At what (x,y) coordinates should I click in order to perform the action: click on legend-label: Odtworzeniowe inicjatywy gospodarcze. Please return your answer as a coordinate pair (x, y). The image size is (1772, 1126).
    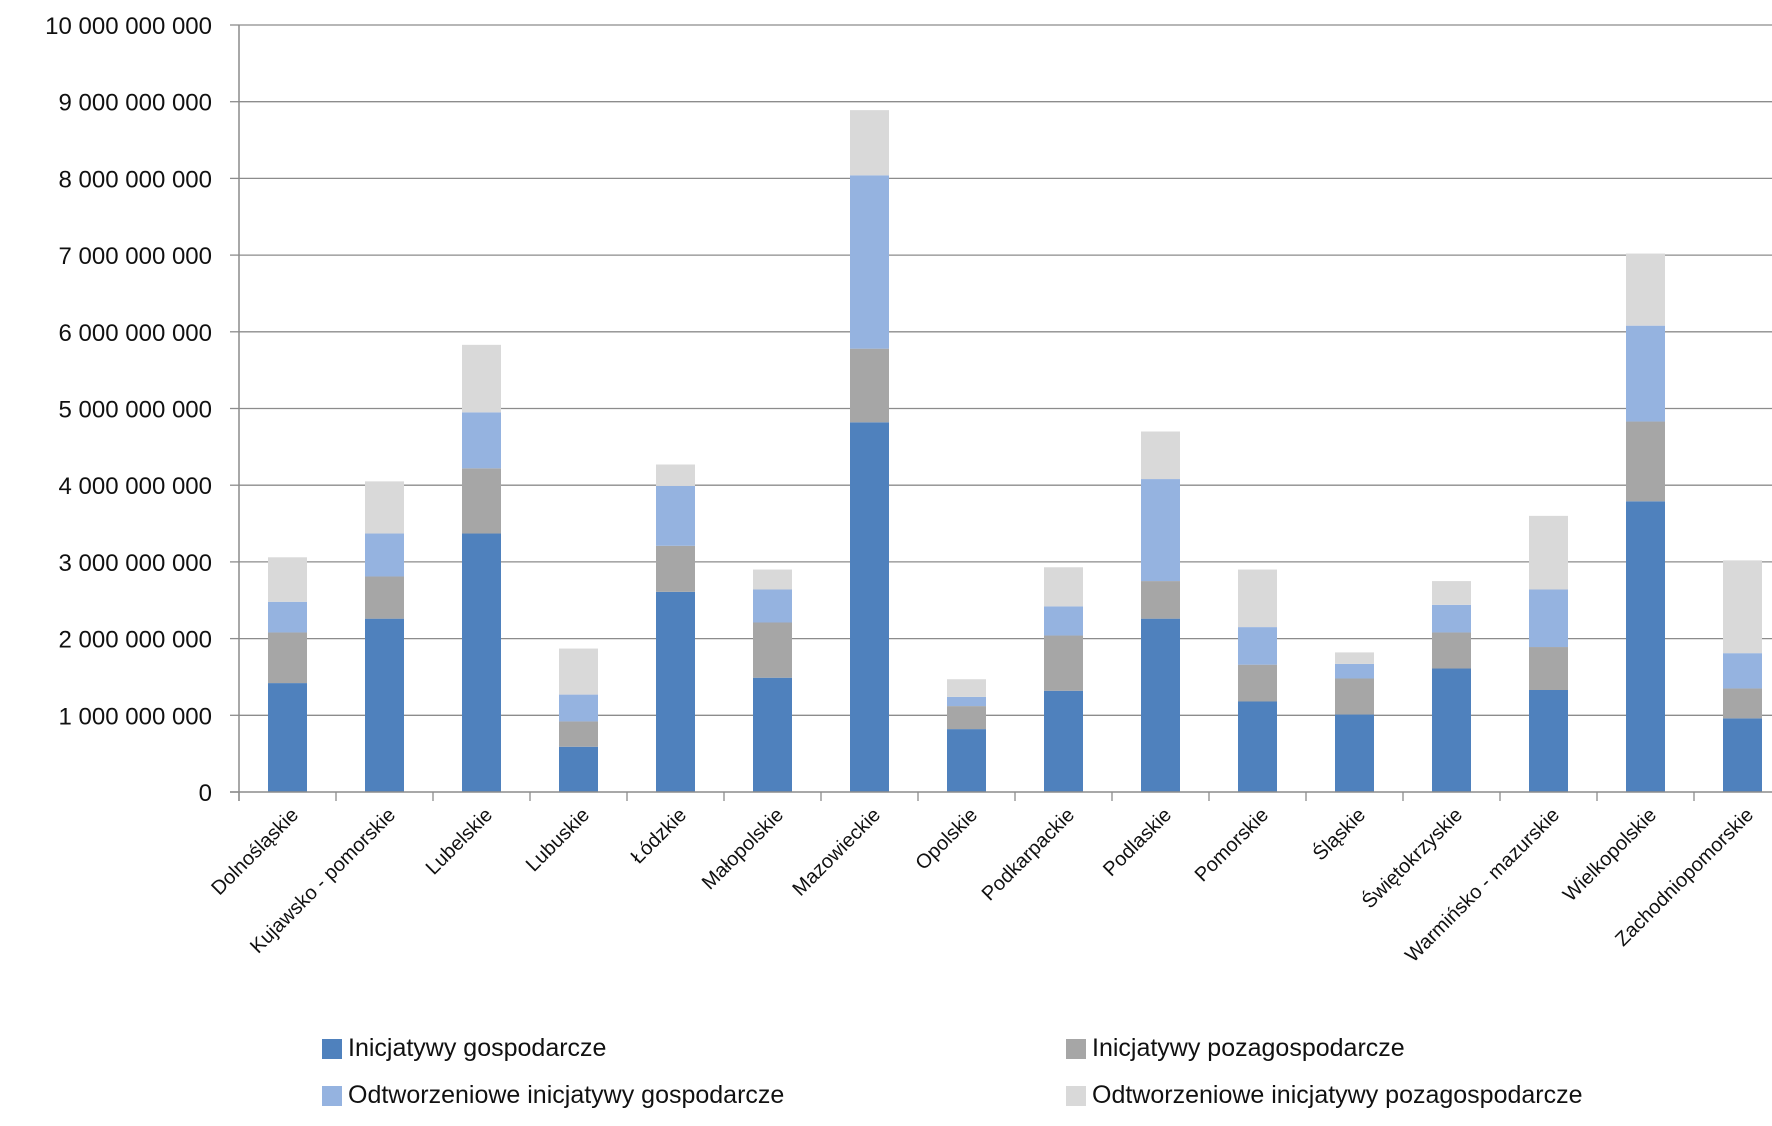
    Looking at the image, I should click on (566, 1095).